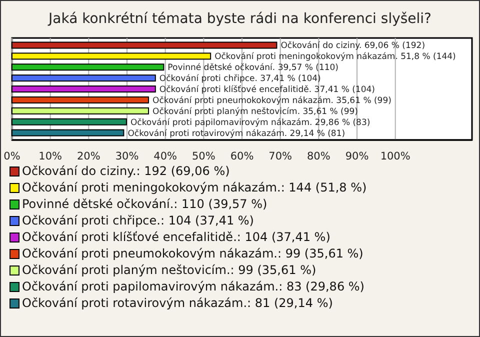  I want to click on x-tick-label: 30%, so click(127, 156).